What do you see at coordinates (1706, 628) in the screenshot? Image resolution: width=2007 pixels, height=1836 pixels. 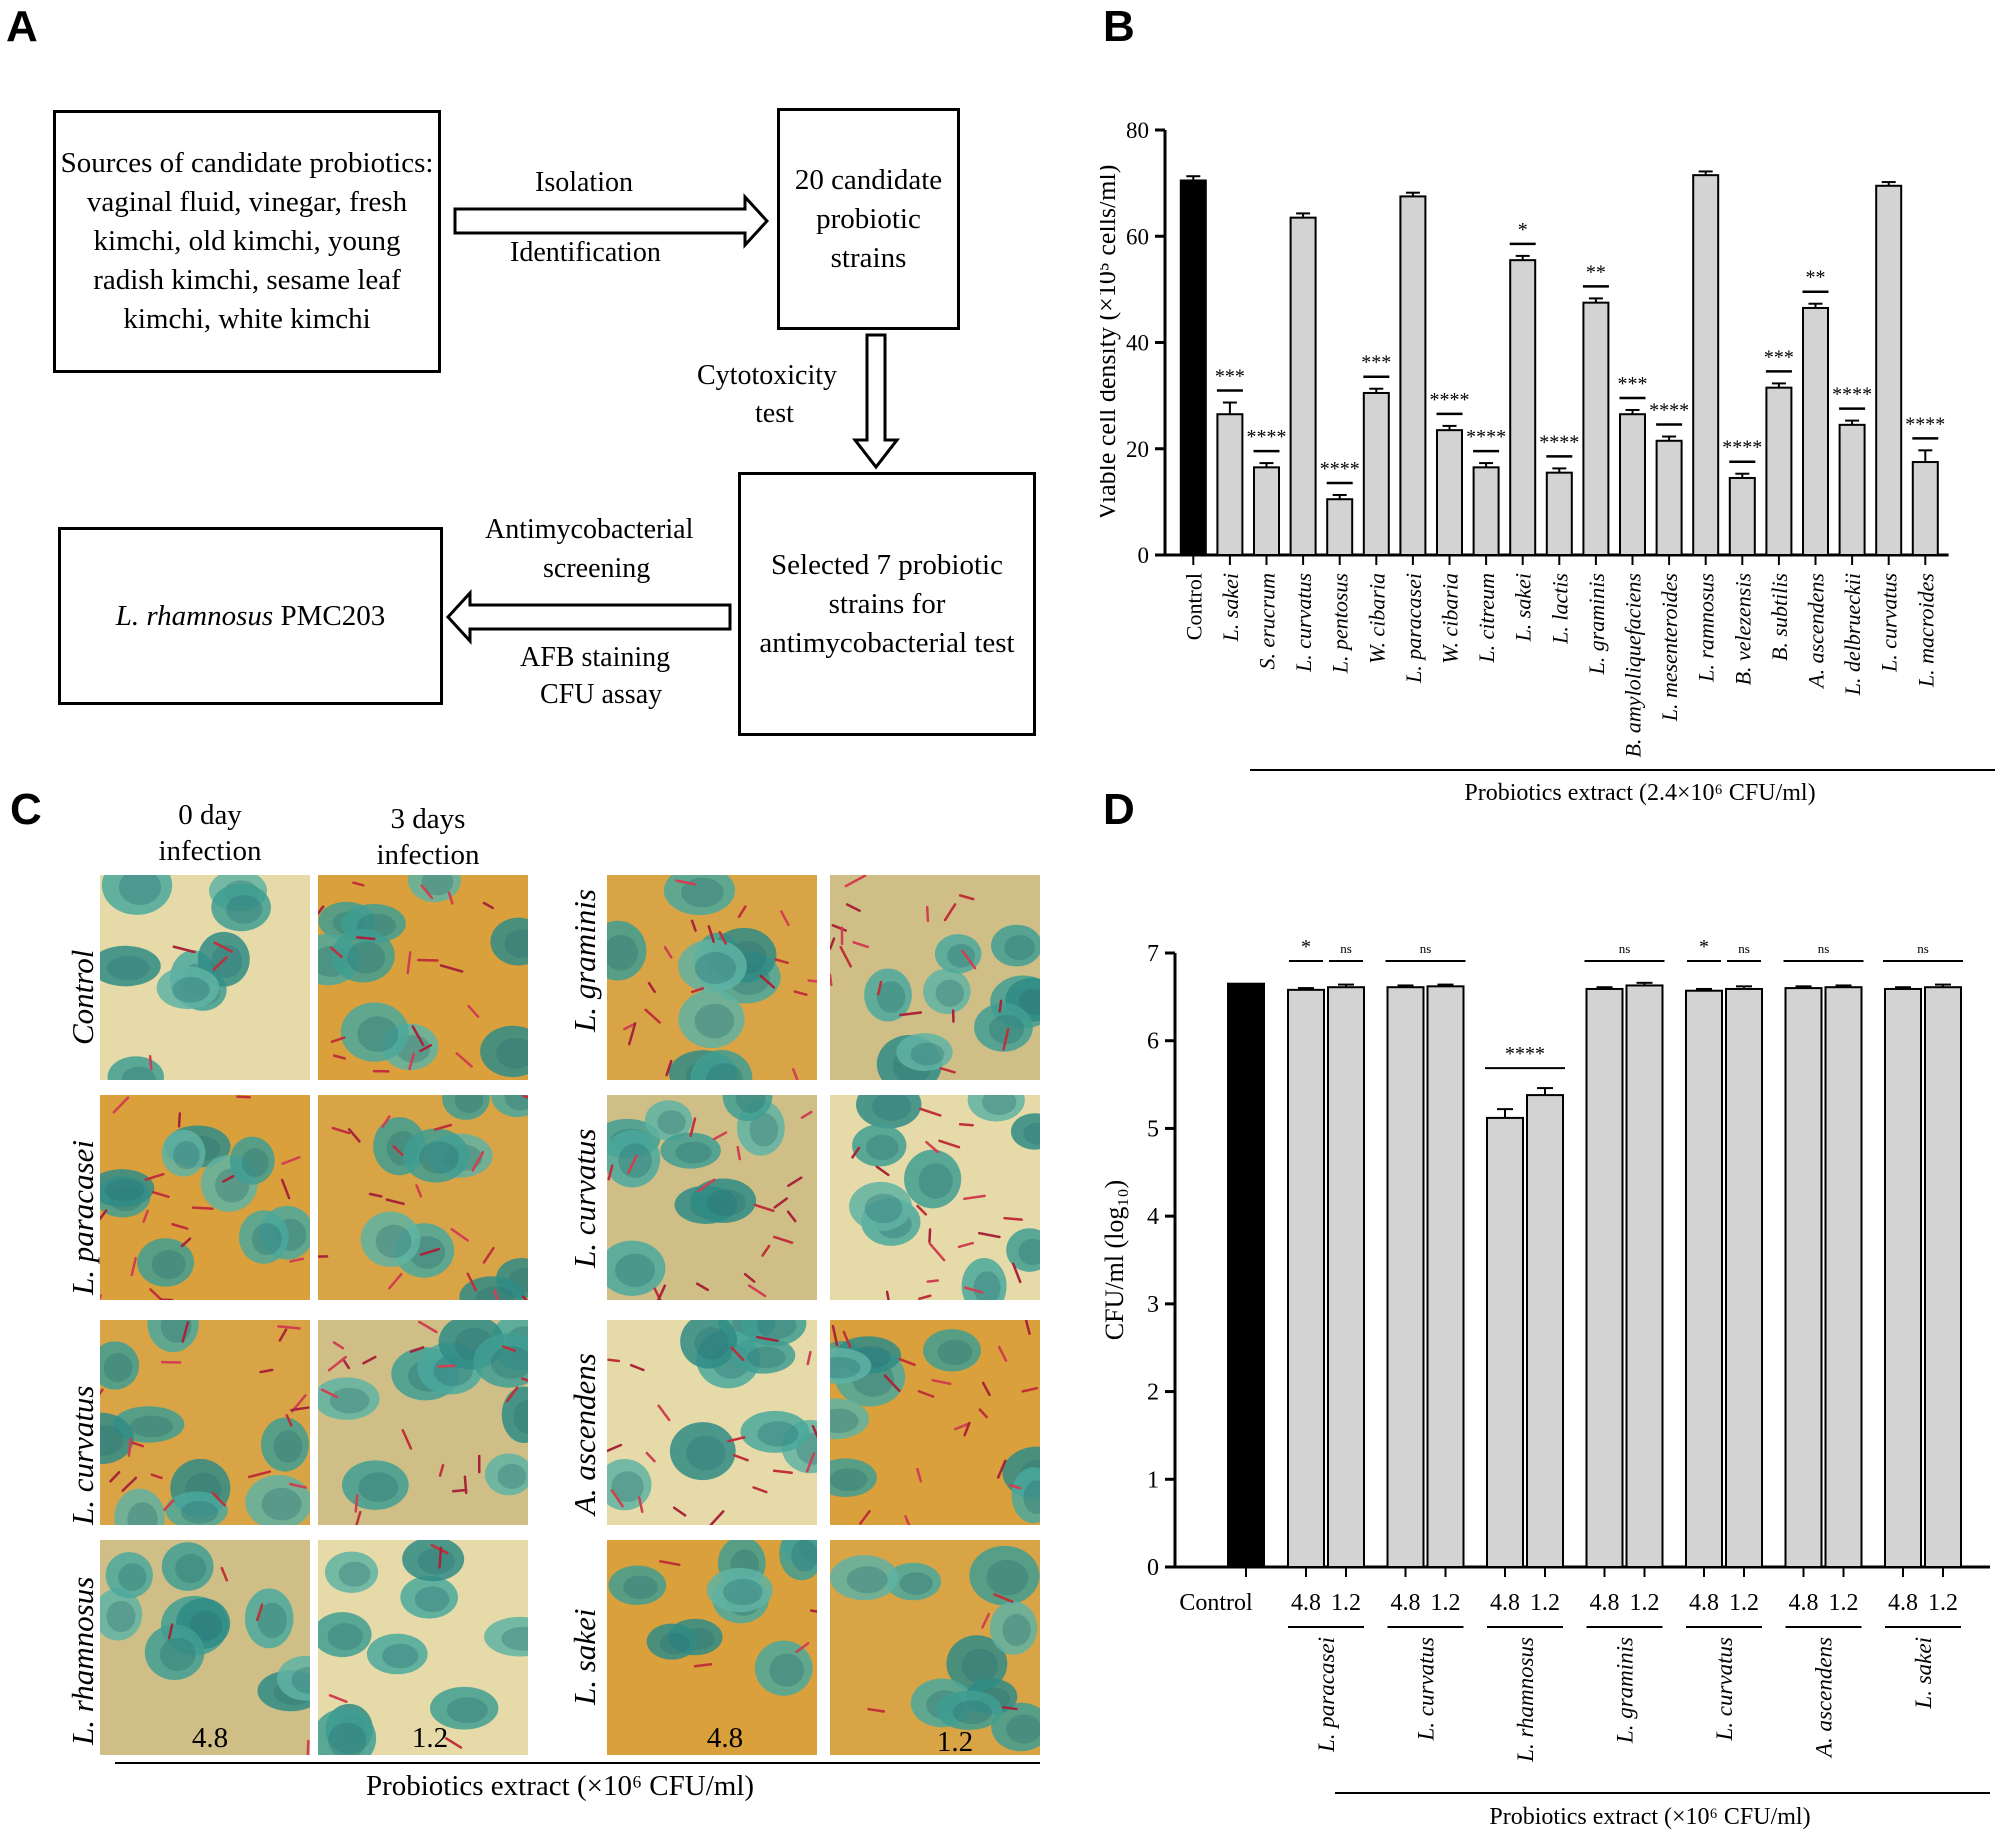 I see `b-x-label: L. ramnosus` at bounding box center [1706, 628].